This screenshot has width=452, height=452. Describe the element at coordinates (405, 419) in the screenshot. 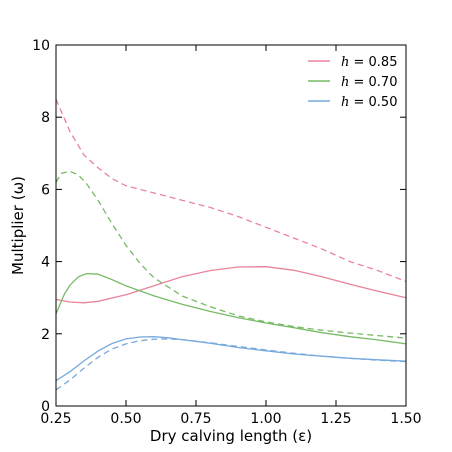

I see `x-tick-label: 1.50` at that location.